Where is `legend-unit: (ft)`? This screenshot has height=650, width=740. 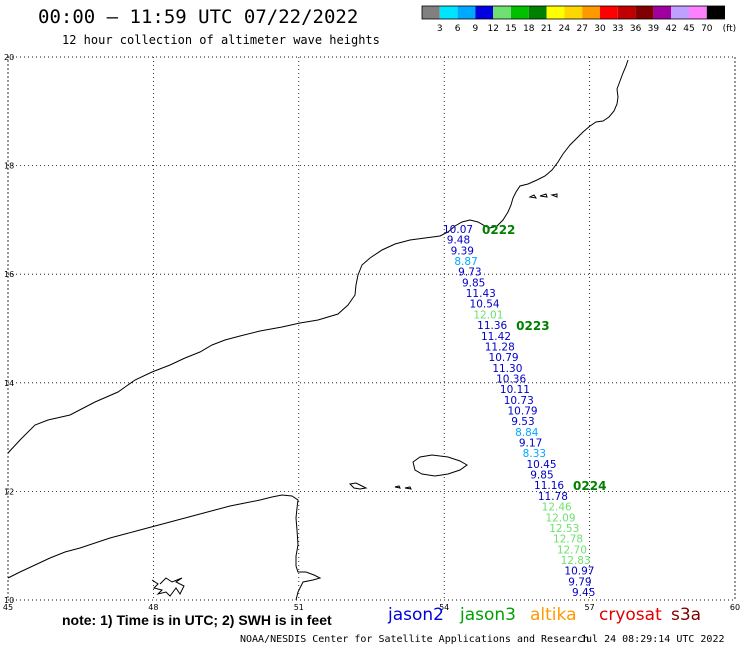
legend-unit: (ft) is located at coordinates (730, 29).